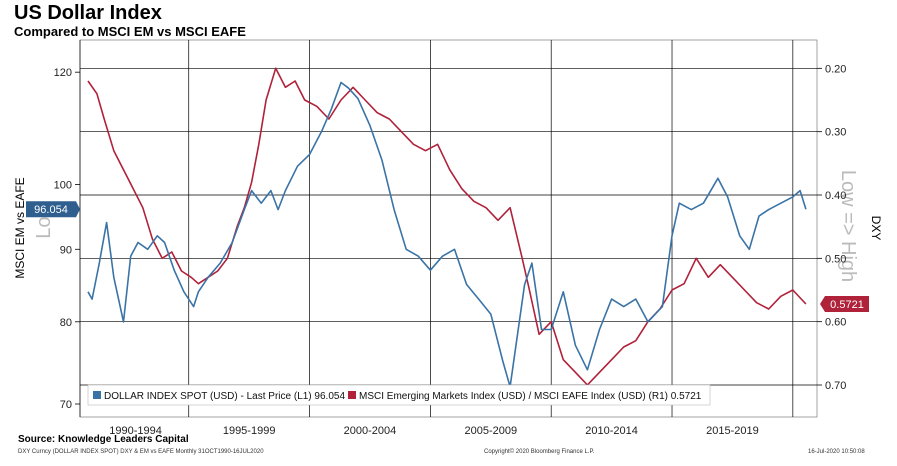 This screenshot has width=897, height=466. What do you see at coordinates (611, 431) in the screenshot?
I see `x-category-label: 2010-2014` at bounding box center [611, 431].